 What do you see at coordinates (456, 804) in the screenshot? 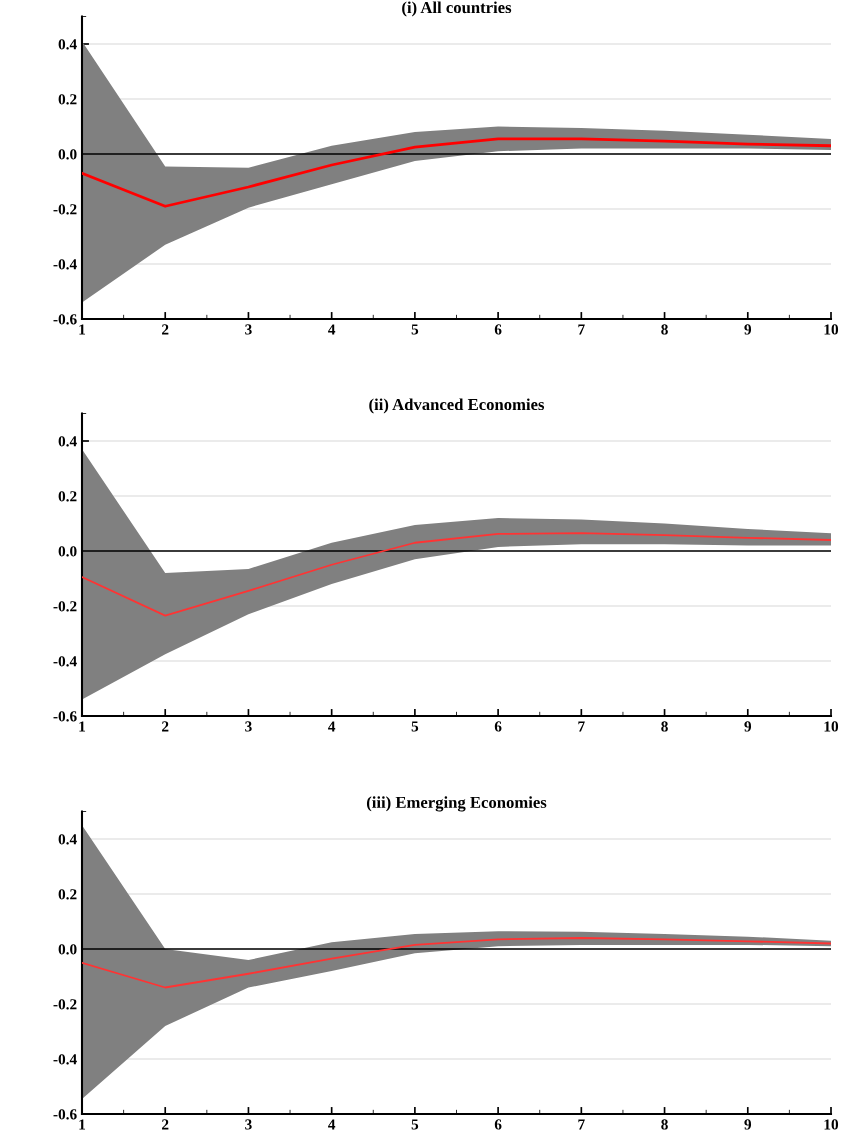
I see `chart-title: (iii) Emerging Economies` at bounding box center [456, 804].